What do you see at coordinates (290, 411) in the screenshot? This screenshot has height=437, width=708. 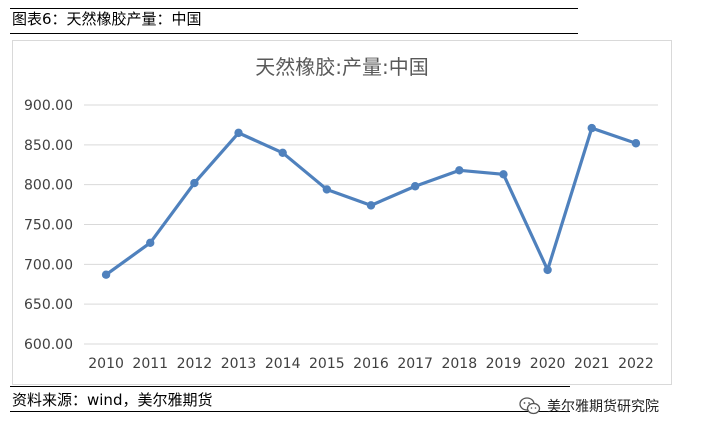 I see `source-bottom-rule` at bounding box center [290, 411].